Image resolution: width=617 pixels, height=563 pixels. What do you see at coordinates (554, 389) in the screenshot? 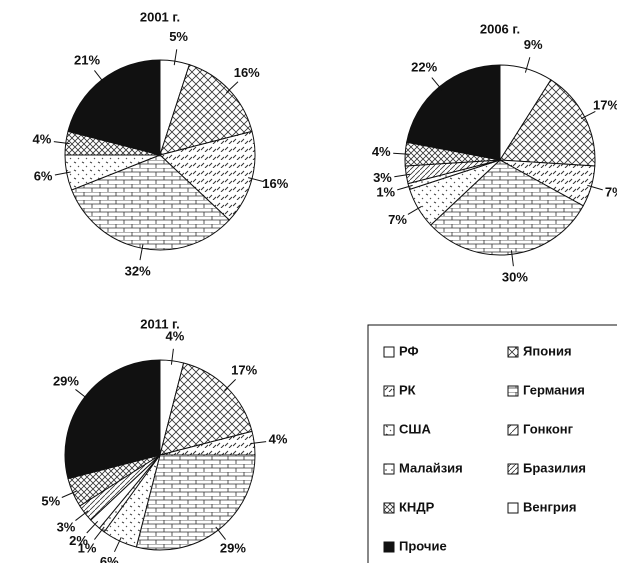
I see `legend-label: Германия` at bounding box center [554, 389].